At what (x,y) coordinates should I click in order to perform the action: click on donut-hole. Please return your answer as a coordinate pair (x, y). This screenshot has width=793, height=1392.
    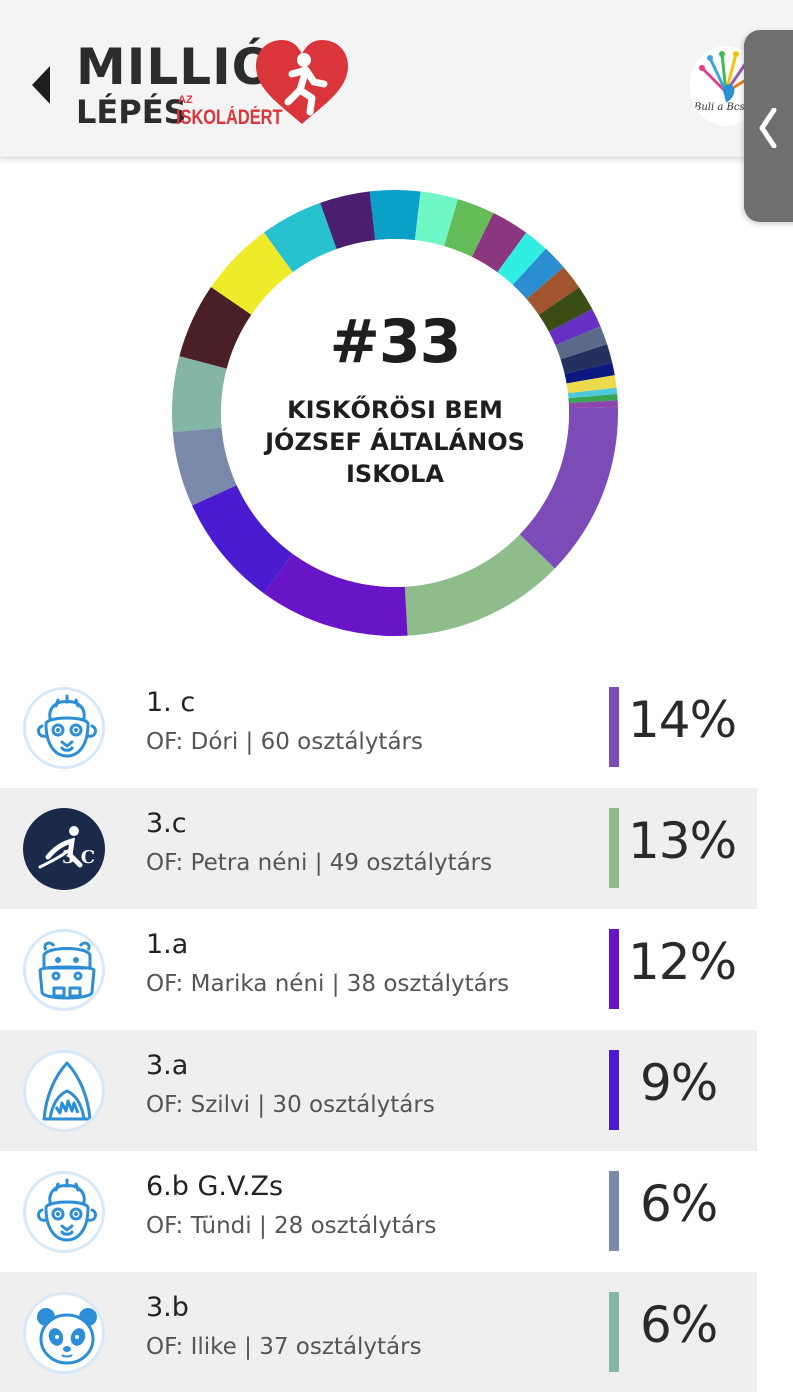
    Looking at the image, I should click on (395, 413).